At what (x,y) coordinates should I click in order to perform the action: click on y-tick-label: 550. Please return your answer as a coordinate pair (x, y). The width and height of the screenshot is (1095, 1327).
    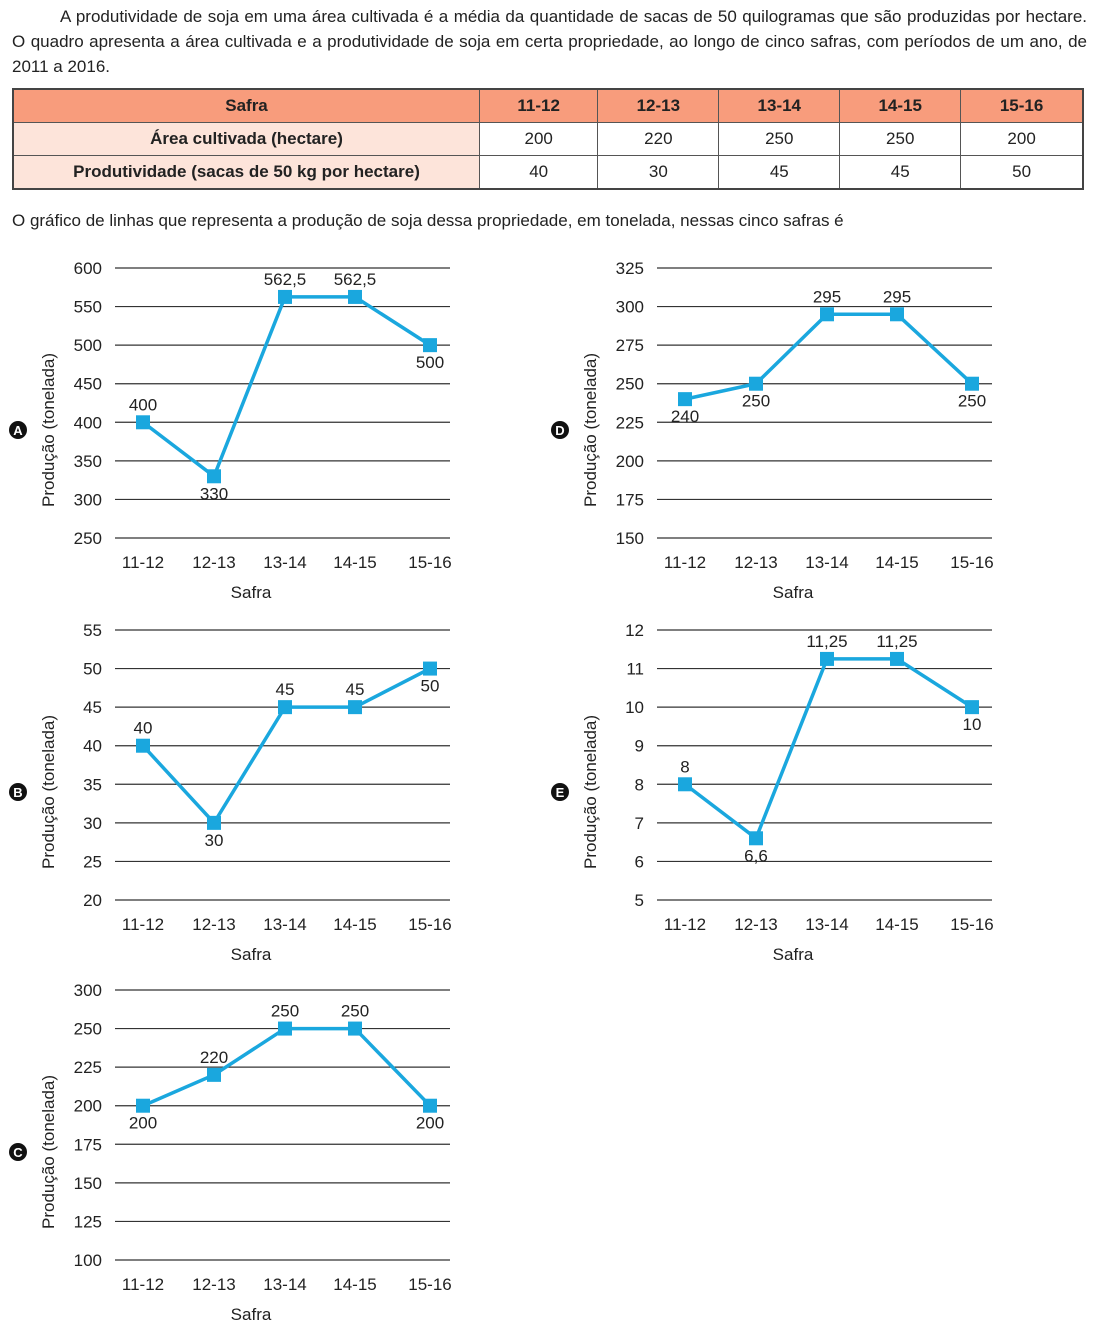
    Looking at the image, I should click on (88, 307).